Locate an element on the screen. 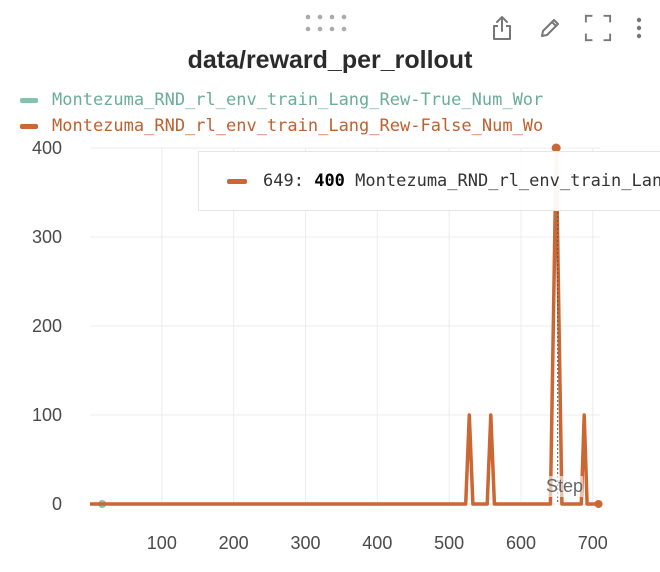 The height and width of the screenshot is (572, 660). series-end-point is located at coordinates (598, 504).